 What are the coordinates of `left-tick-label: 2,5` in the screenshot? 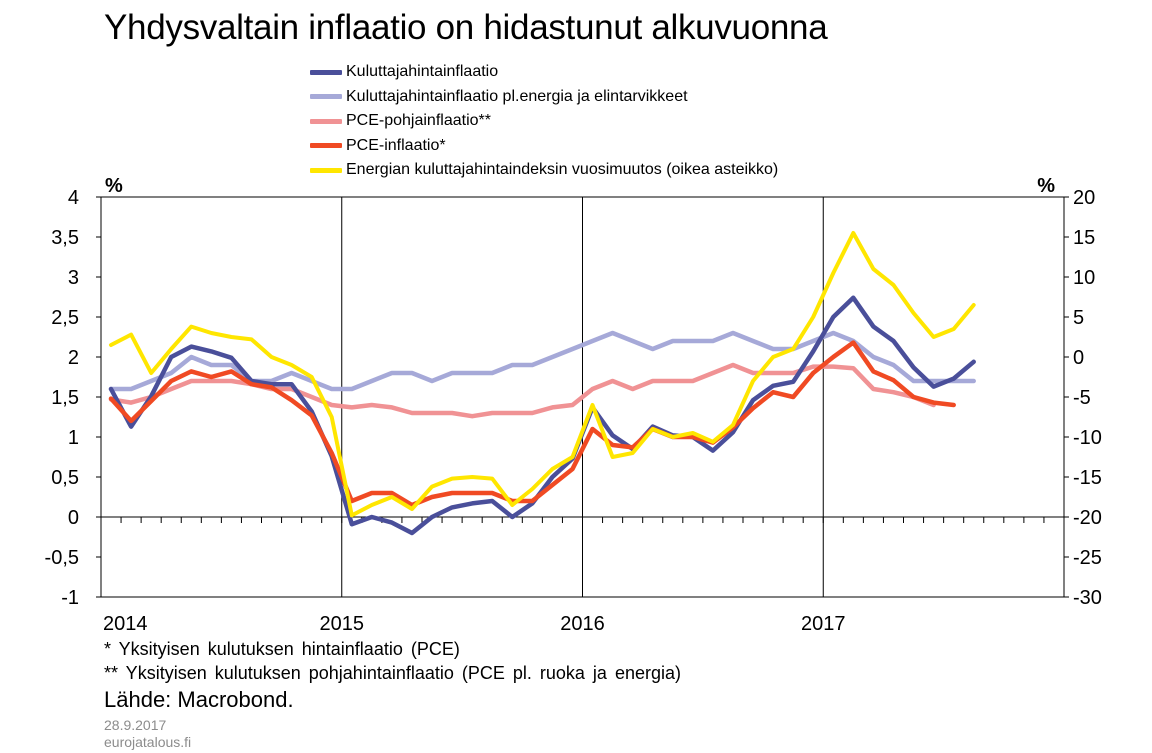 It's located at (65, 318).